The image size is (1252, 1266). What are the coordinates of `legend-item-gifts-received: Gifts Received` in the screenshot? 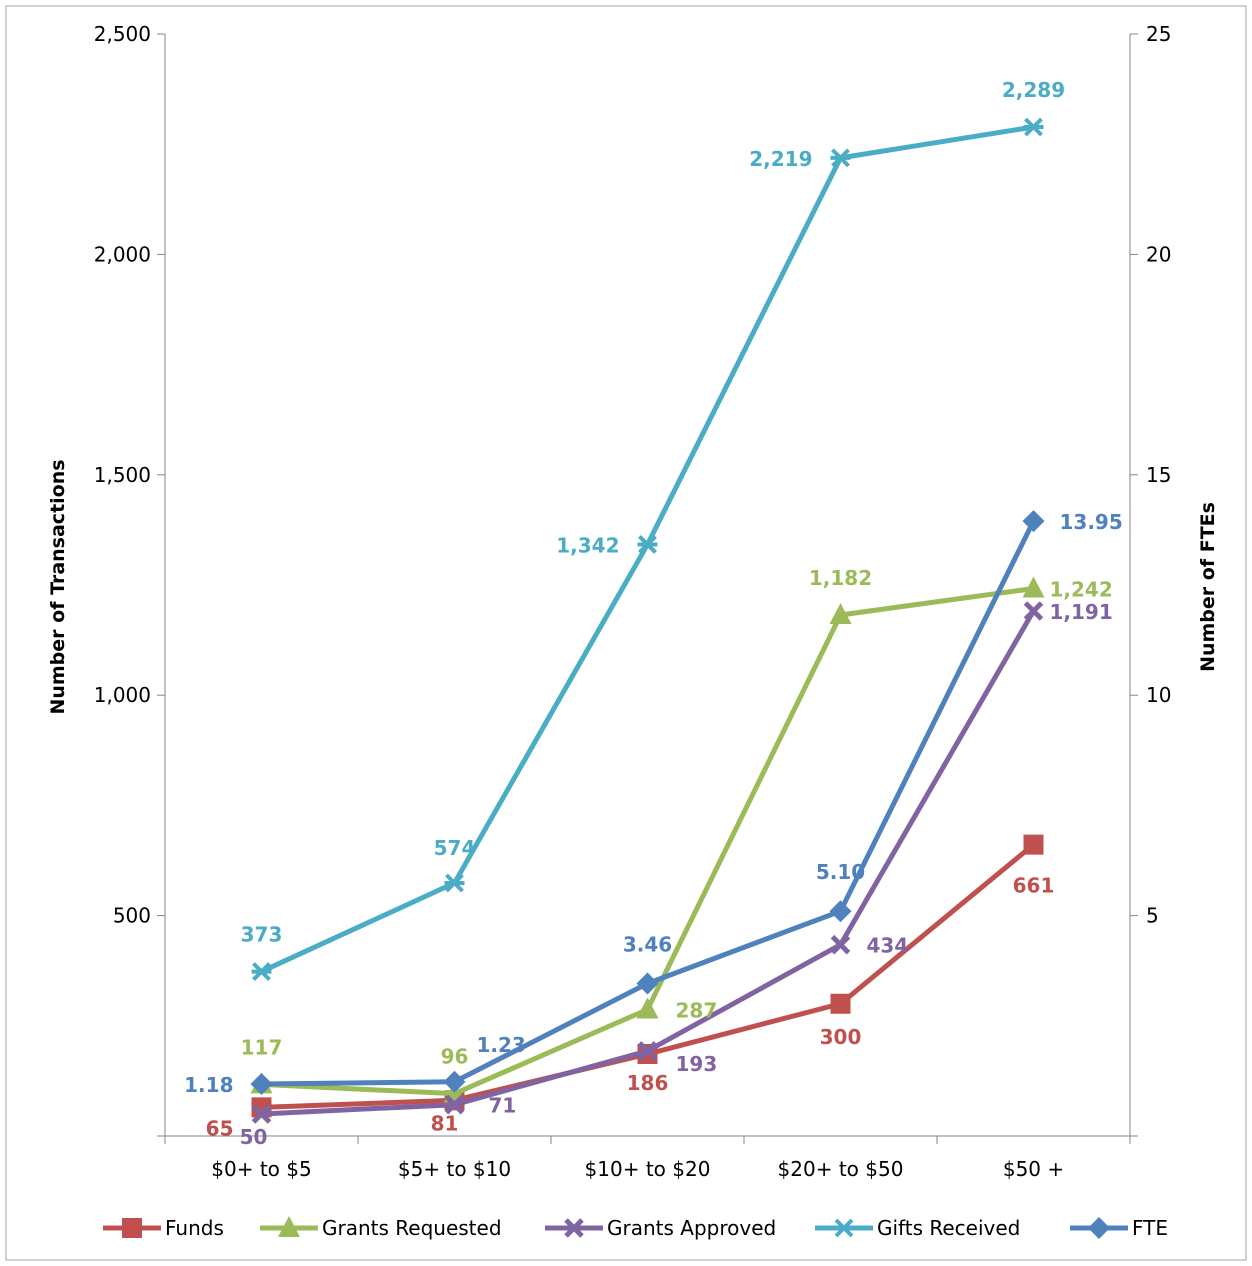 It's located at (917, 1228).